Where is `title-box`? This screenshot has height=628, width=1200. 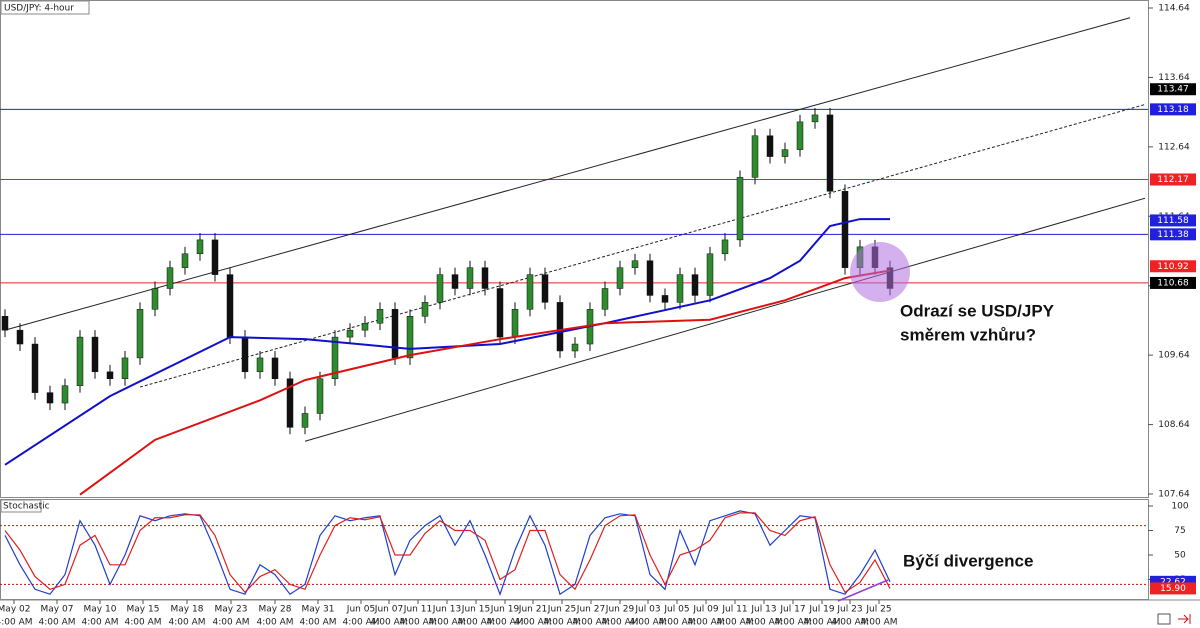
title-box is located at coordinates (45, 7).